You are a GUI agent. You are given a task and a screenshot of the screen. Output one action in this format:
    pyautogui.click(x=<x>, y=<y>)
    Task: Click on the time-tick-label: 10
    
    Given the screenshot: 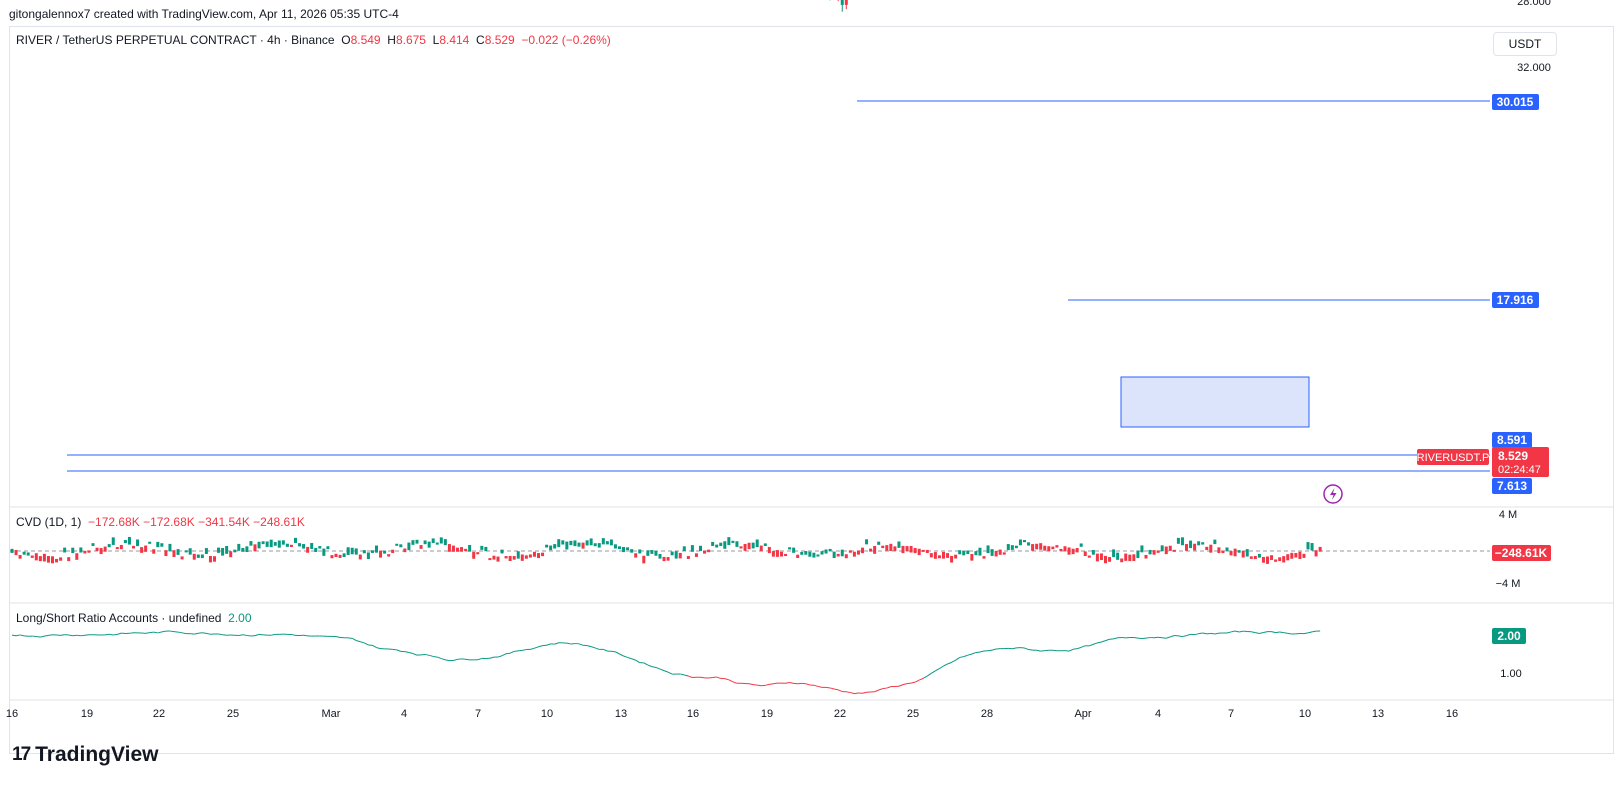 What is the action you would take?
    pyautogui.click(x=1305, y=714)
    